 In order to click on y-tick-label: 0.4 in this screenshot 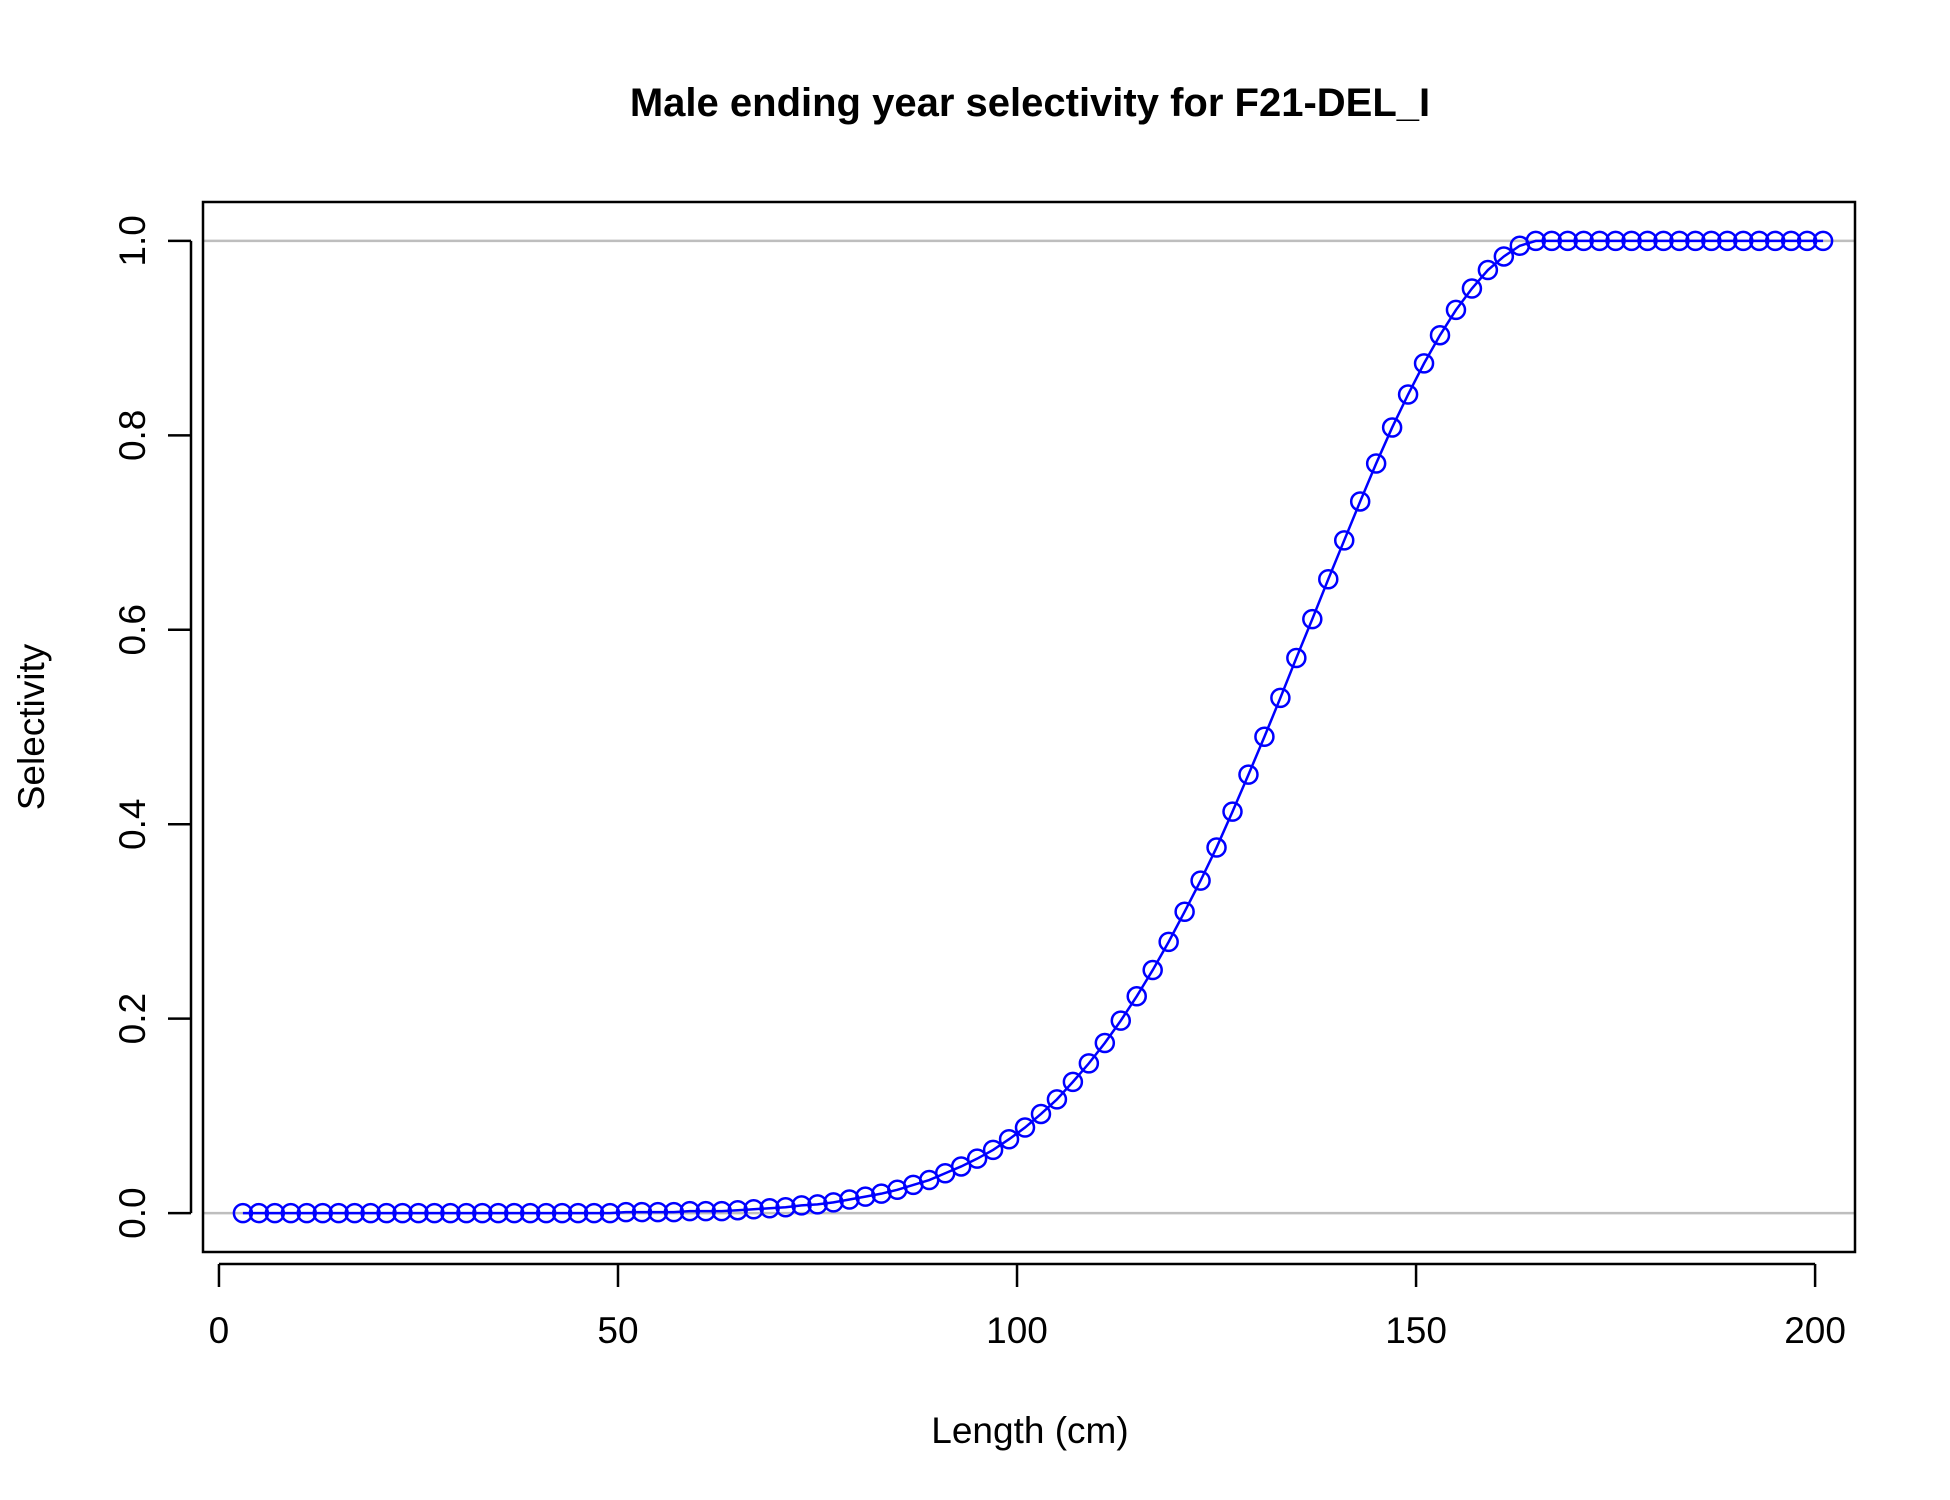, I will do `click(132, 824)`.